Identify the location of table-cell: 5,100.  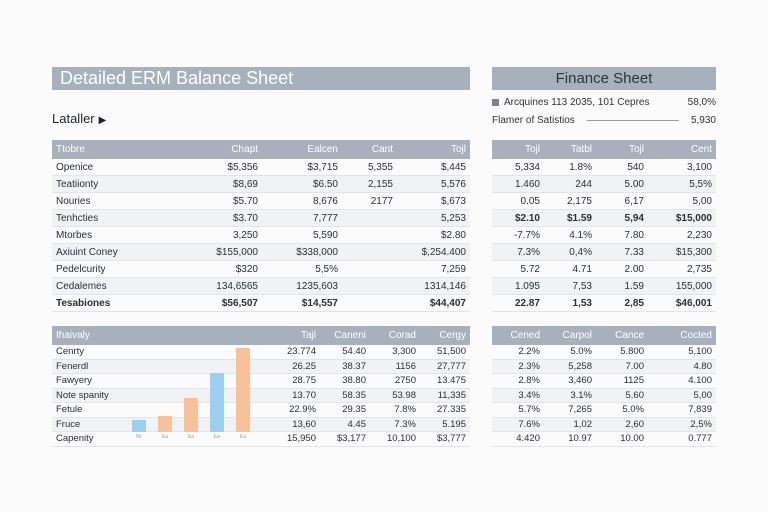
(682, 352).